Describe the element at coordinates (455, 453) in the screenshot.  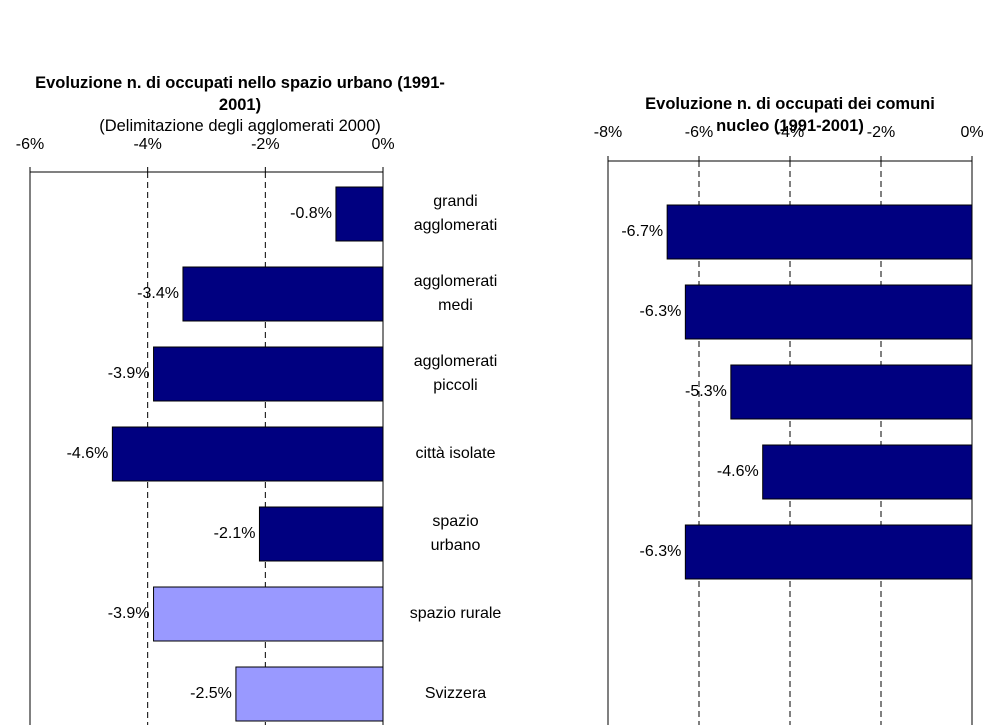
I see `category-label: città isolate` at that location.